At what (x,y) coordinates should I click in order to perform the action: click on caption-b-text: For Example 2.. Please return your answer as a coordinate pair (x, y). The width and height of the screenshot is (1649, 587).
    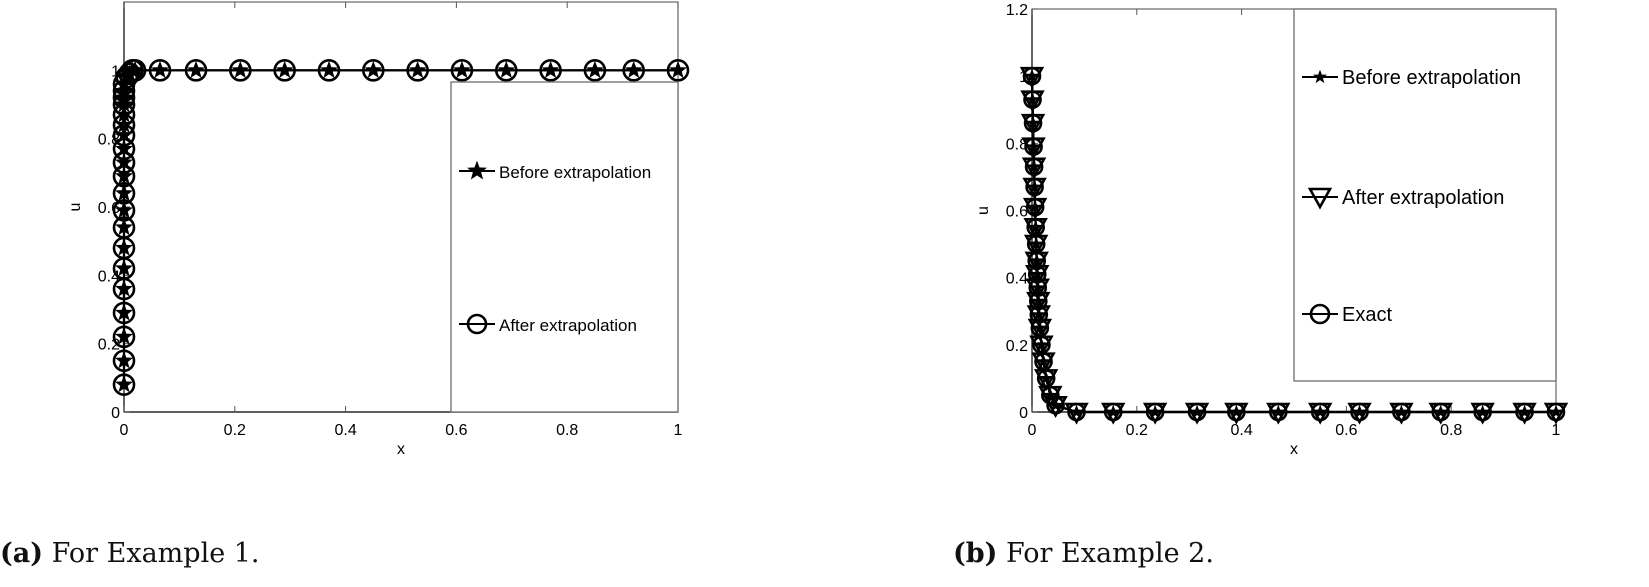
    Looking at the image, I should click on (1110, 553).